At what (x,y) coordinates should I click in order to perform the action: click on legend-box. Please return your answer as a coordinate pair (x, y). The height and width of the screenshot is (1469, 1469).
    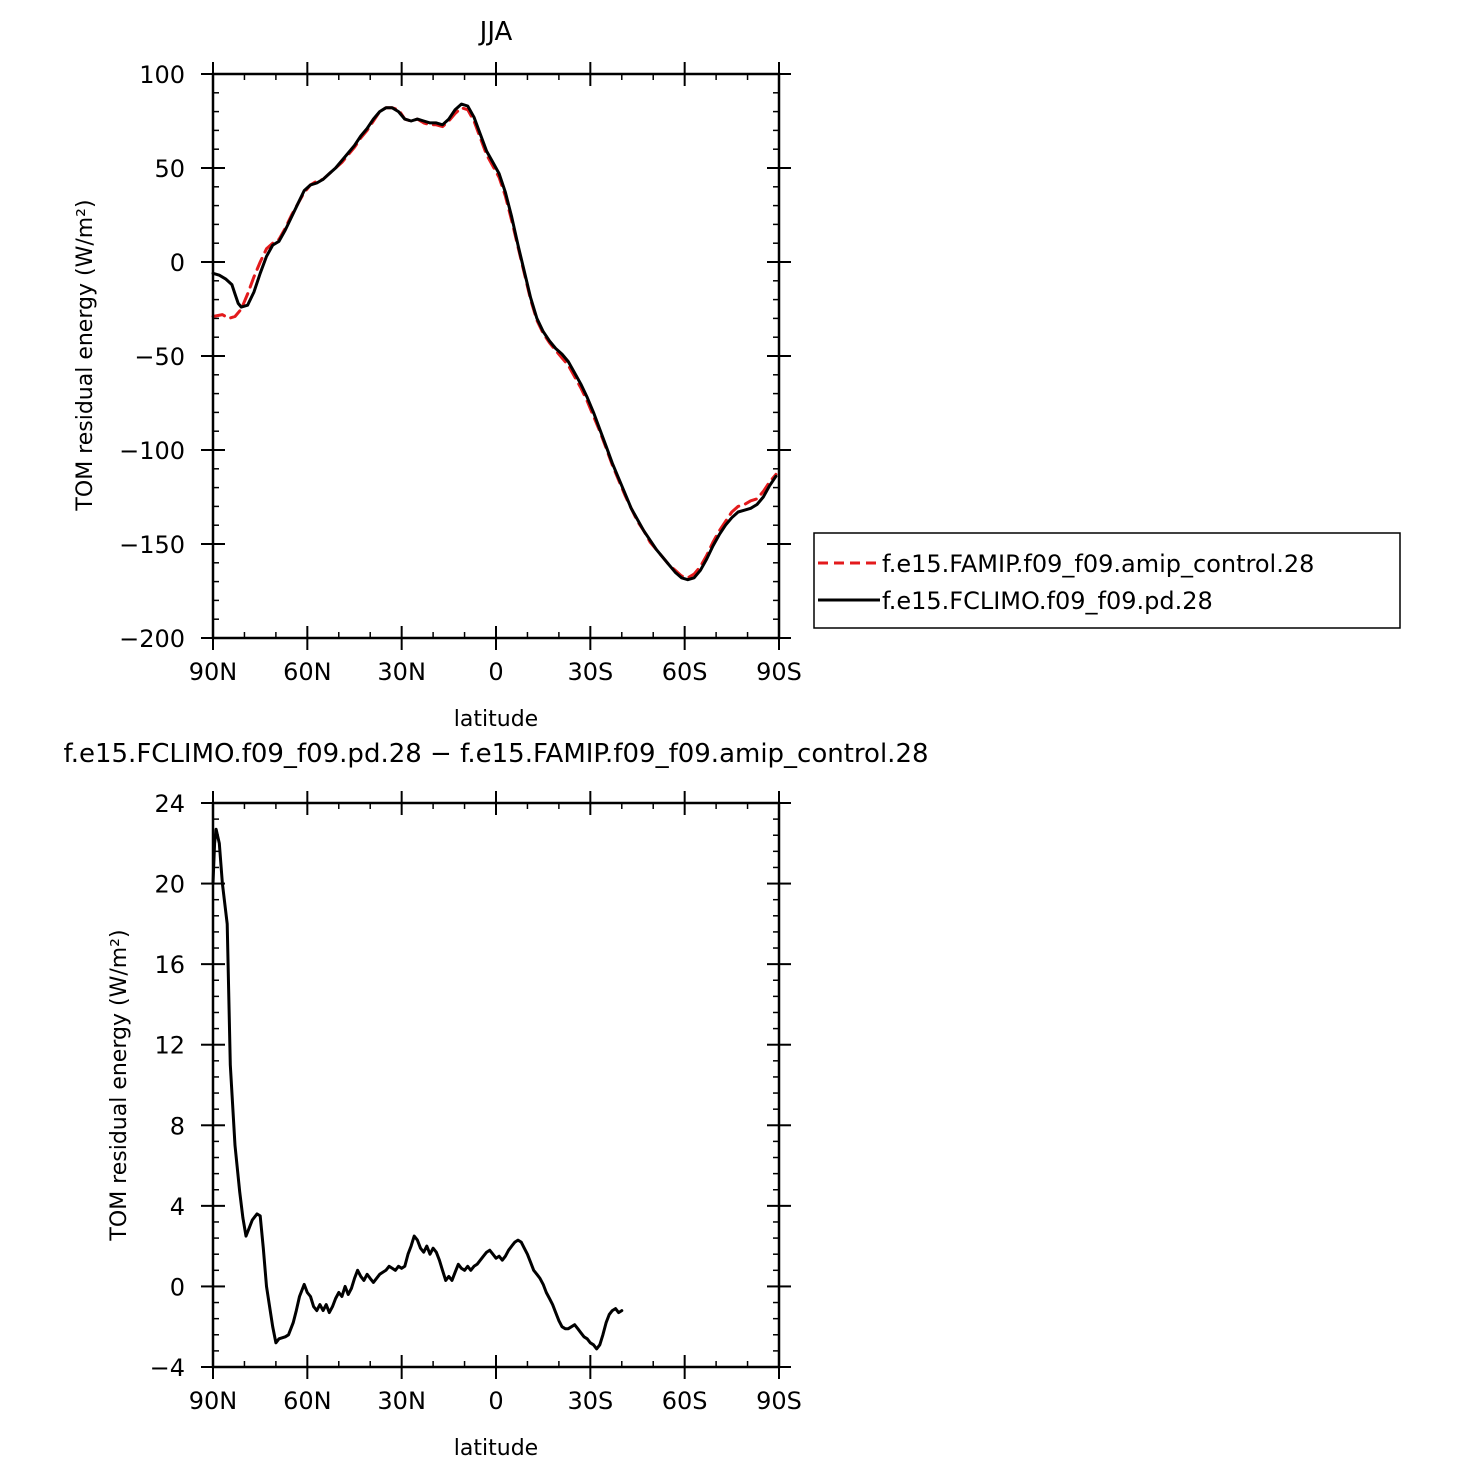
    Looking at the image, I should click on (1107, 580).